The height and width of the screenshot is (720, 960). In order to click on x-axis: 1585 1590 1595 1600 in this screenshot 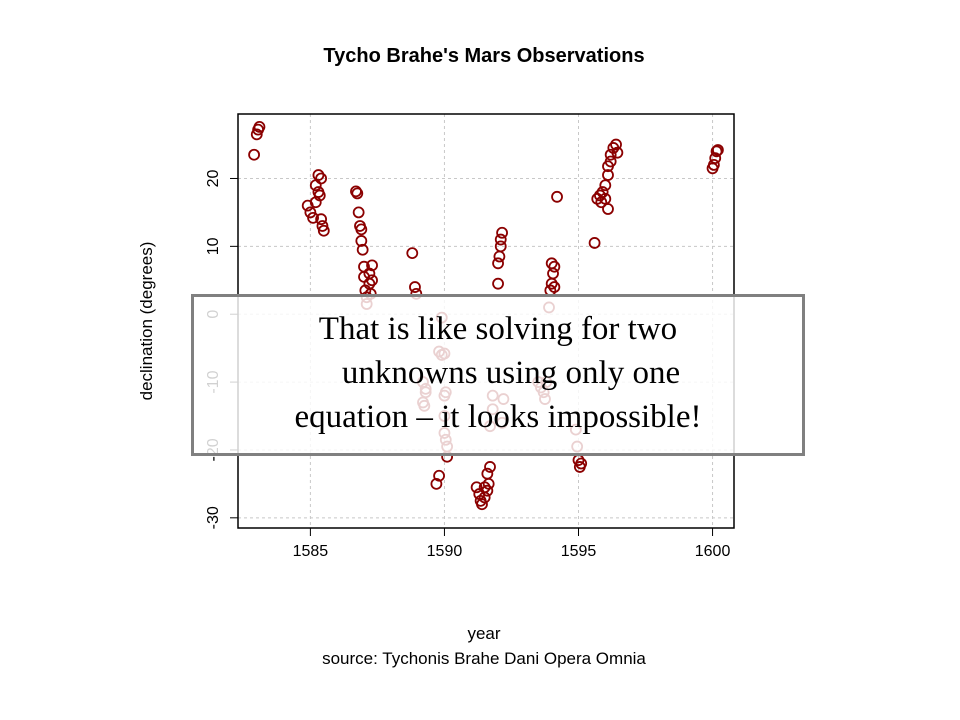, I will do `click(512, 544)`.